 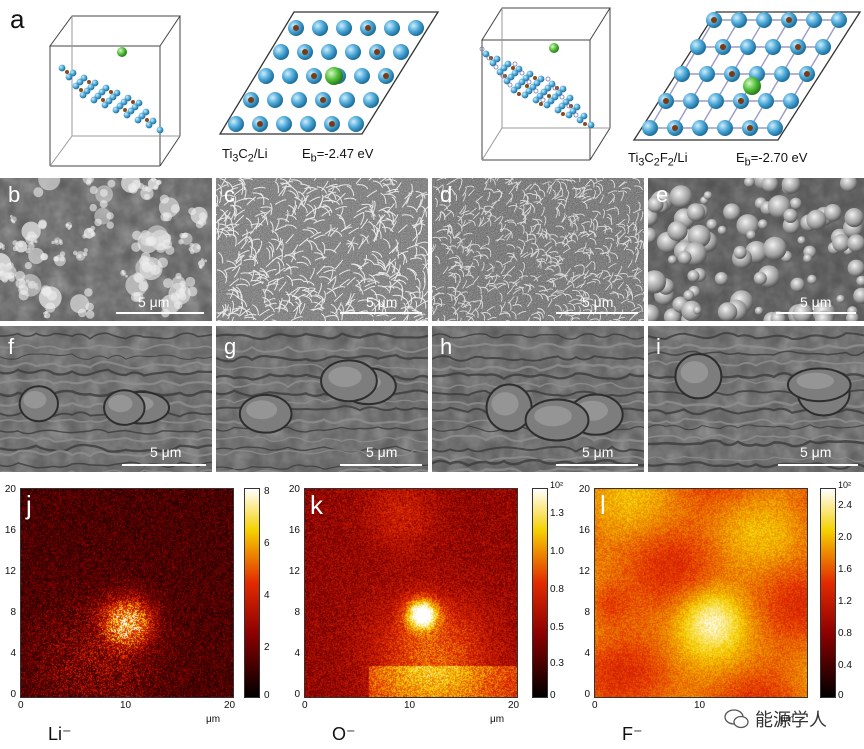 What do you see at coordinates (756, 249) in the screenshot?
I see `sem-panel-e: e 5 μm` at bounding box center [756, 249].